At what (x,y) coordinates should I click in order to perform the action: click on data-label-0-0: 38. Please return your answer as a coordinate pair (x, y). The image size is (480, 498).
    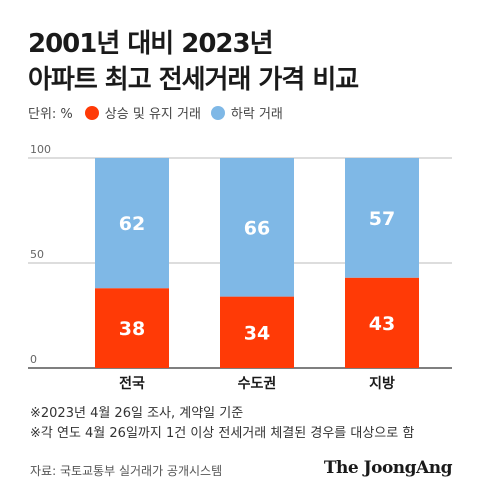
    Looking at the image, I should click on (132, 329).